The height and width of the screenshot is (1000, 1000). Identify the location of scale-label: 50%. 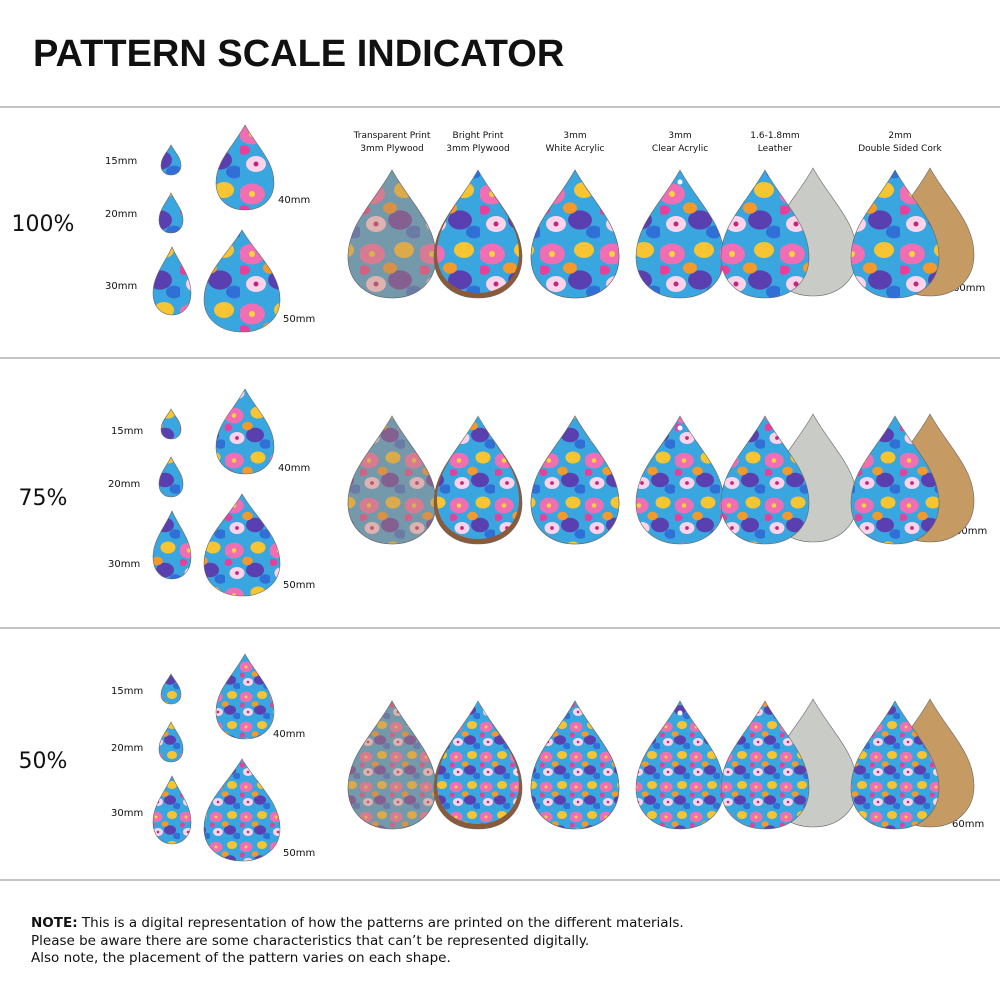
(43, 761).